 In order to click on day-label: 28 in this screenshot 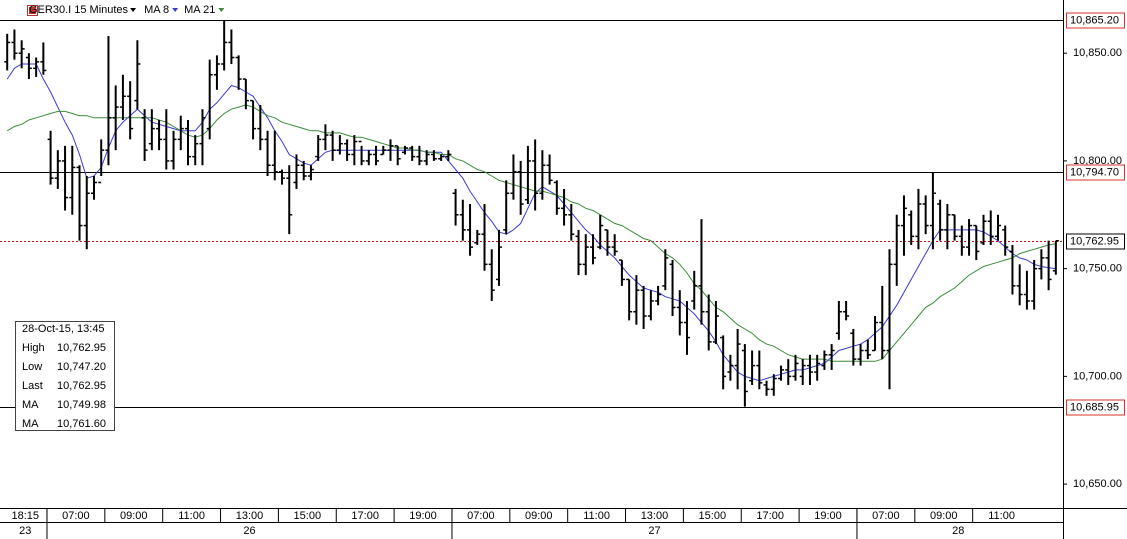, I will do `click(958, 531)`.